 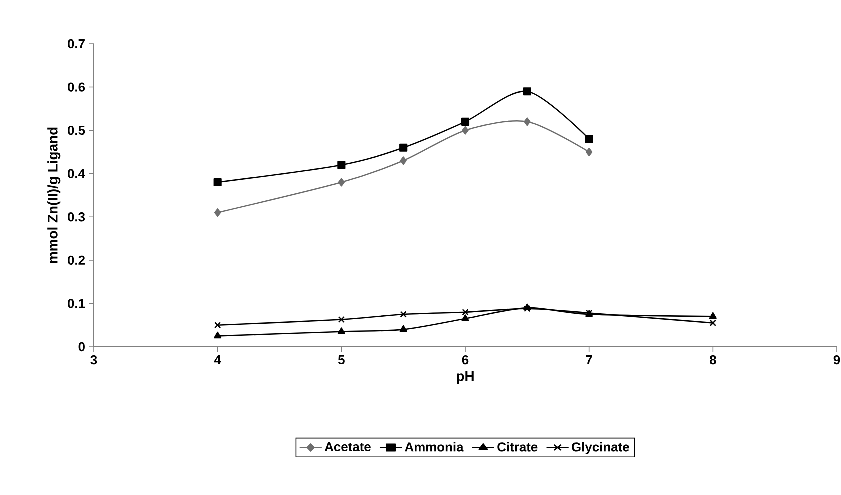 What do you see at coordinates (77, 131) in the screenshot?
I see `y-tick-label: 0.5` at bounding box center [77, 131].